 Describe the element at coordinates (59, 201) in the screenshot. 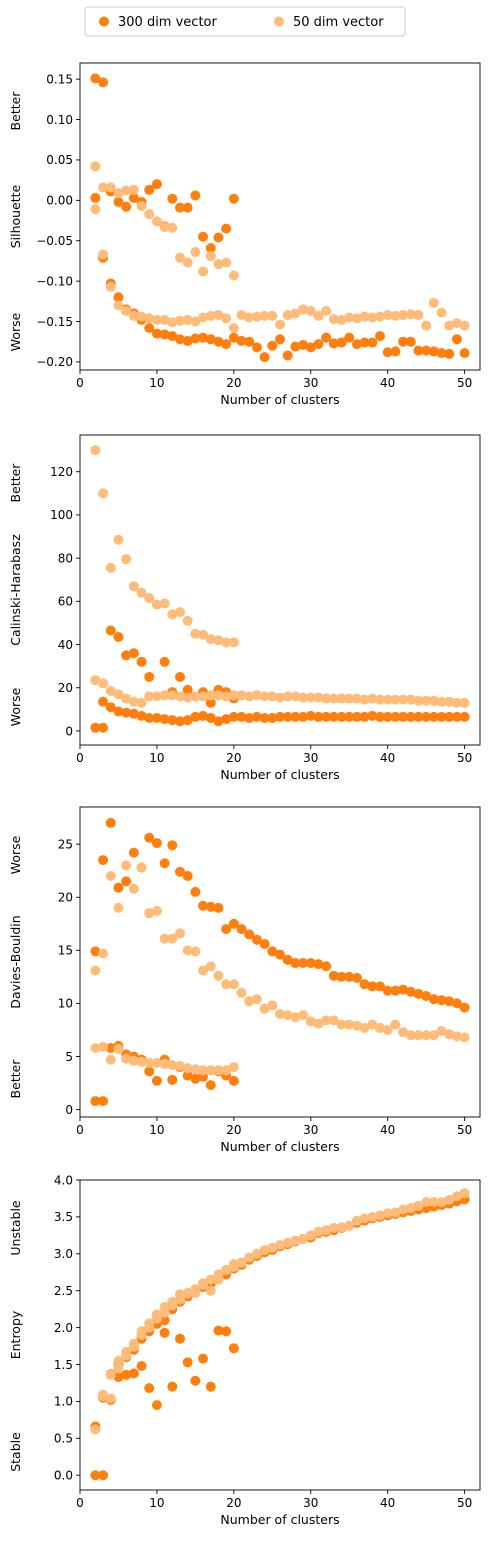

I see `y-tick-label: 0.00` at that location.